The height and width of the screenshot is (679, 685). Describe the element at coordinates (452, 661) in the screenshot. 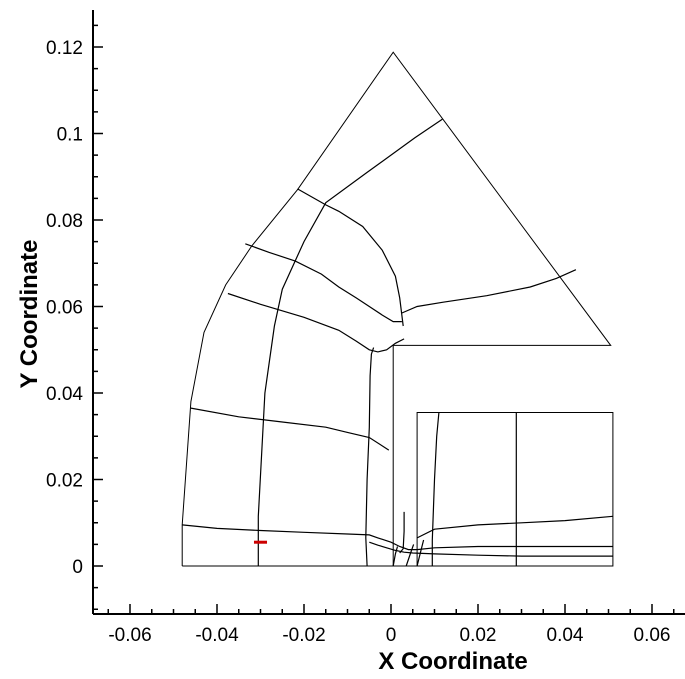

I see `x-axis-title: X Coordinate` at that location.